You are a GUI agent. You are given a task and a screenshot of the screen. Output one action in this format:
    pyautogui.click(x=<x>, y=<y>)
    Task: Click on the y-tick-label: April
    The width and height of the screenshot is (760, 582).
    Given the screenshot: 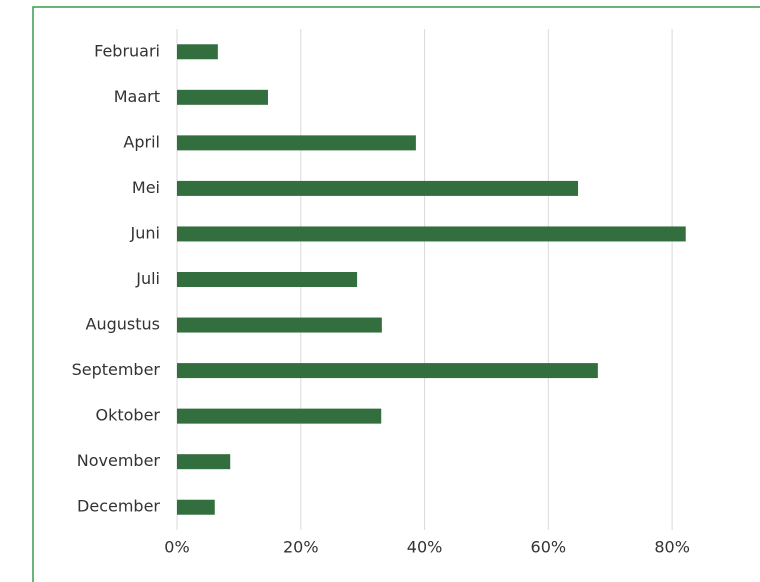 What is the action you would take?
    pyautogui.click(x=141, y=141)
    